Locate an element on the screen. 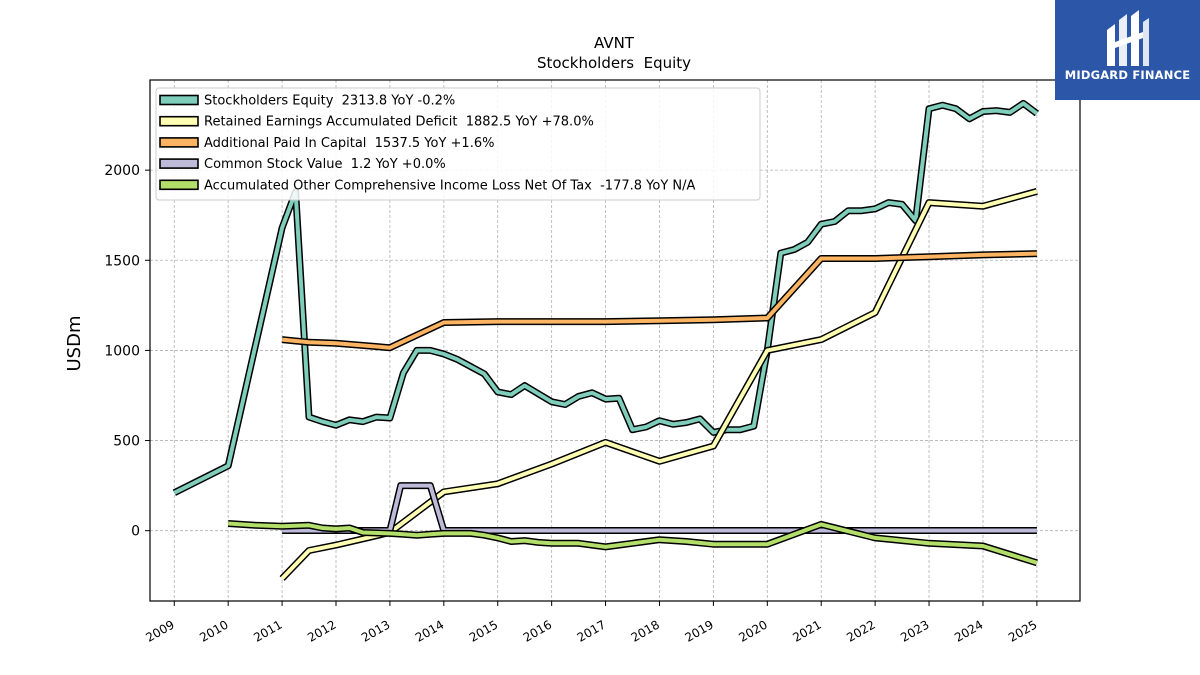 This screenshot has width=1200, height=675. x-tick-label: 2011 is located at coordinates (267, 630).